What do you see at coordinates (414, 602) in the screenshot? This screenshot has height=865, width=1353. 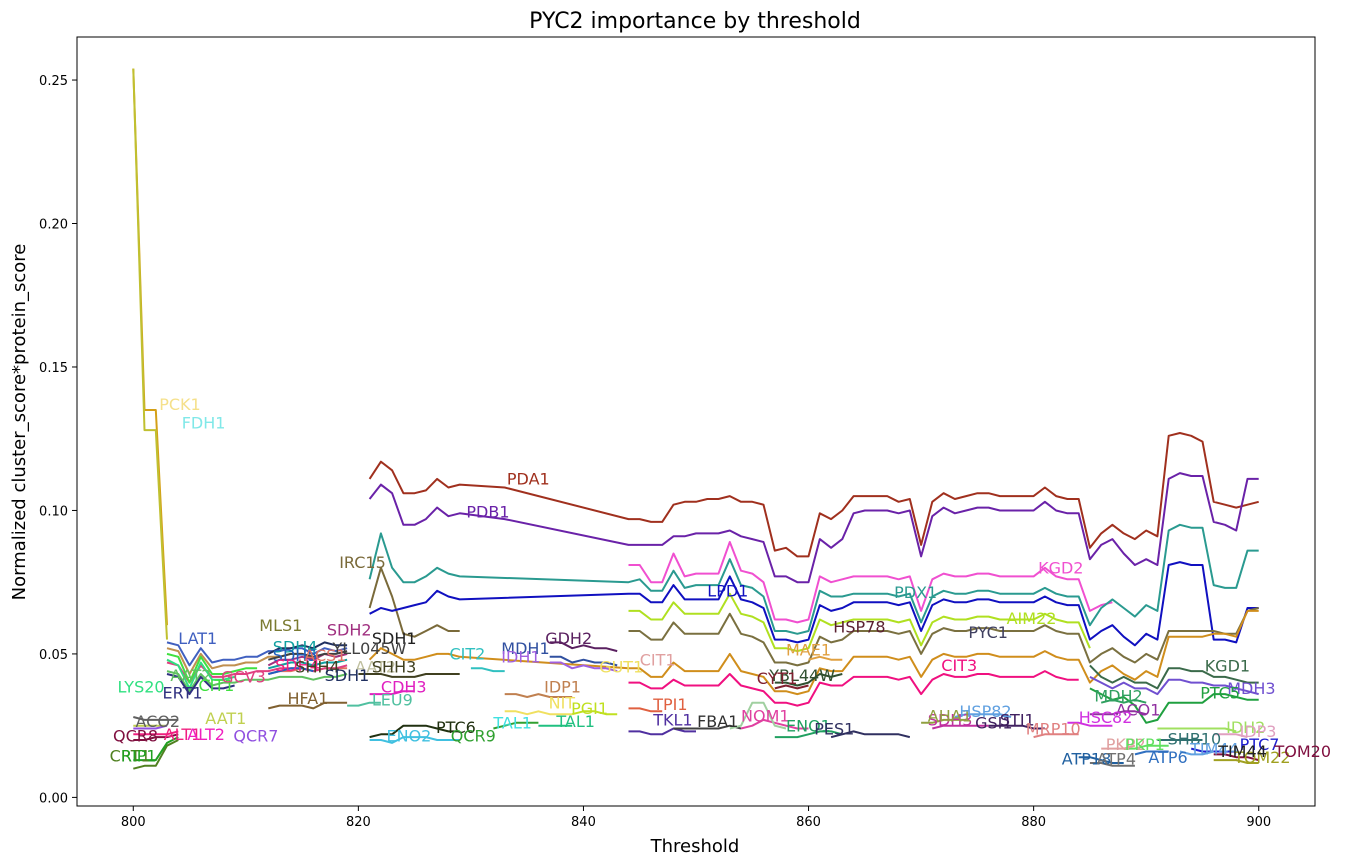 I see `series-line-irc15` at bounding box center [414, 602].